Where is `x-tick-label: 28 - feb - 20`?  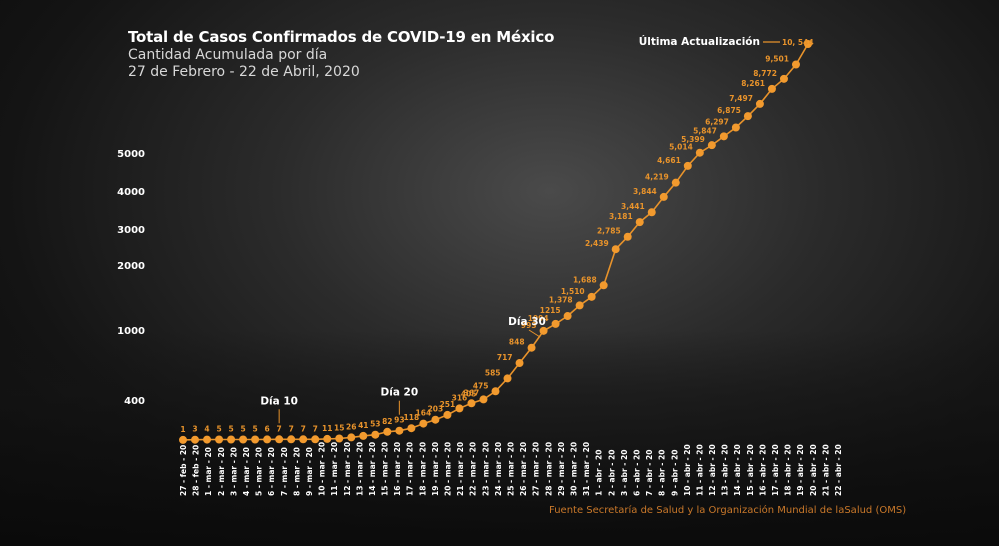
x-tick-label: 28 - feb - 20 is located at coordinates (196, 470).